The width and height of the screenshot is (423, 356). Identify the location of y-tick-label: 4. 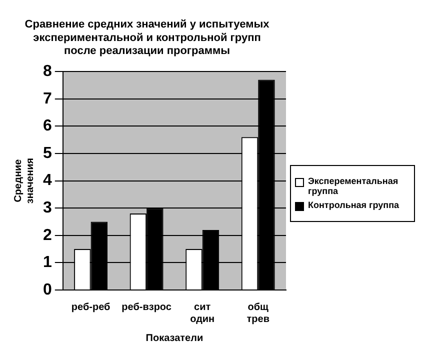
(47, 181).